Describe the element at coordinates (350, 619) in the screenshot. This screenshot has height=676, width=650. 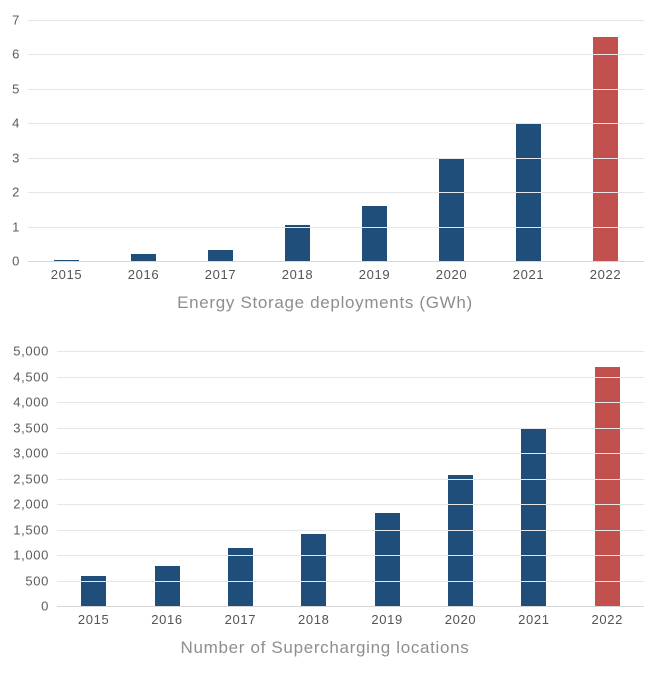
I see `supercharging-x-axis: 2015 2016 2017 2018 2019 2020 2021 2022` at that location.